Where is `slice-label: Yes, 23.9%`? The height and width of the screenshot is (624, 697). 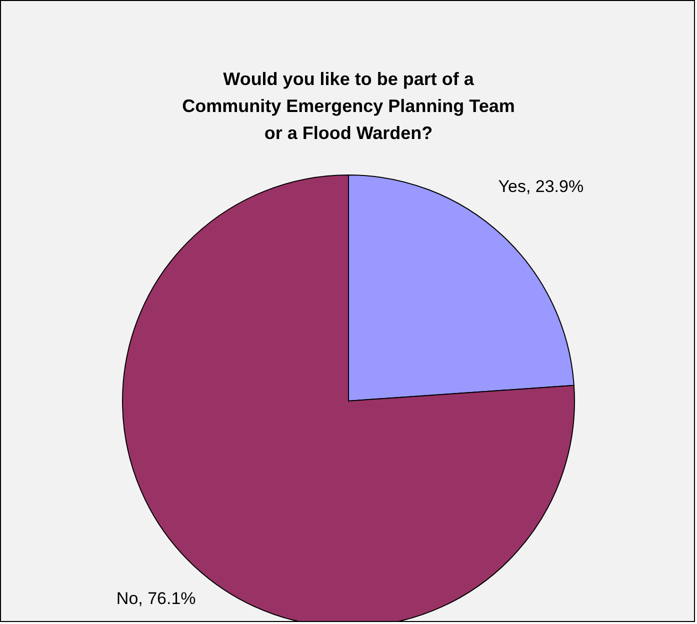
slice-label: Yes, 23.9% is located at coordinates (541, 186).